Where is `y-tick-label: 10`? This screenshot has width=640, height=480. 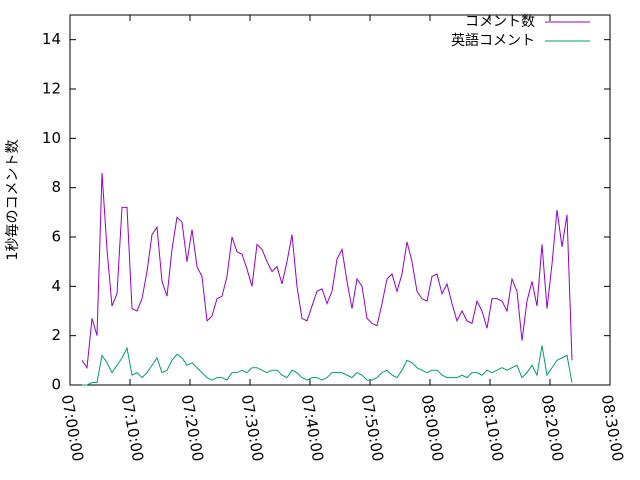
y-tick-label: 10 is located at coordinates (51, 138).